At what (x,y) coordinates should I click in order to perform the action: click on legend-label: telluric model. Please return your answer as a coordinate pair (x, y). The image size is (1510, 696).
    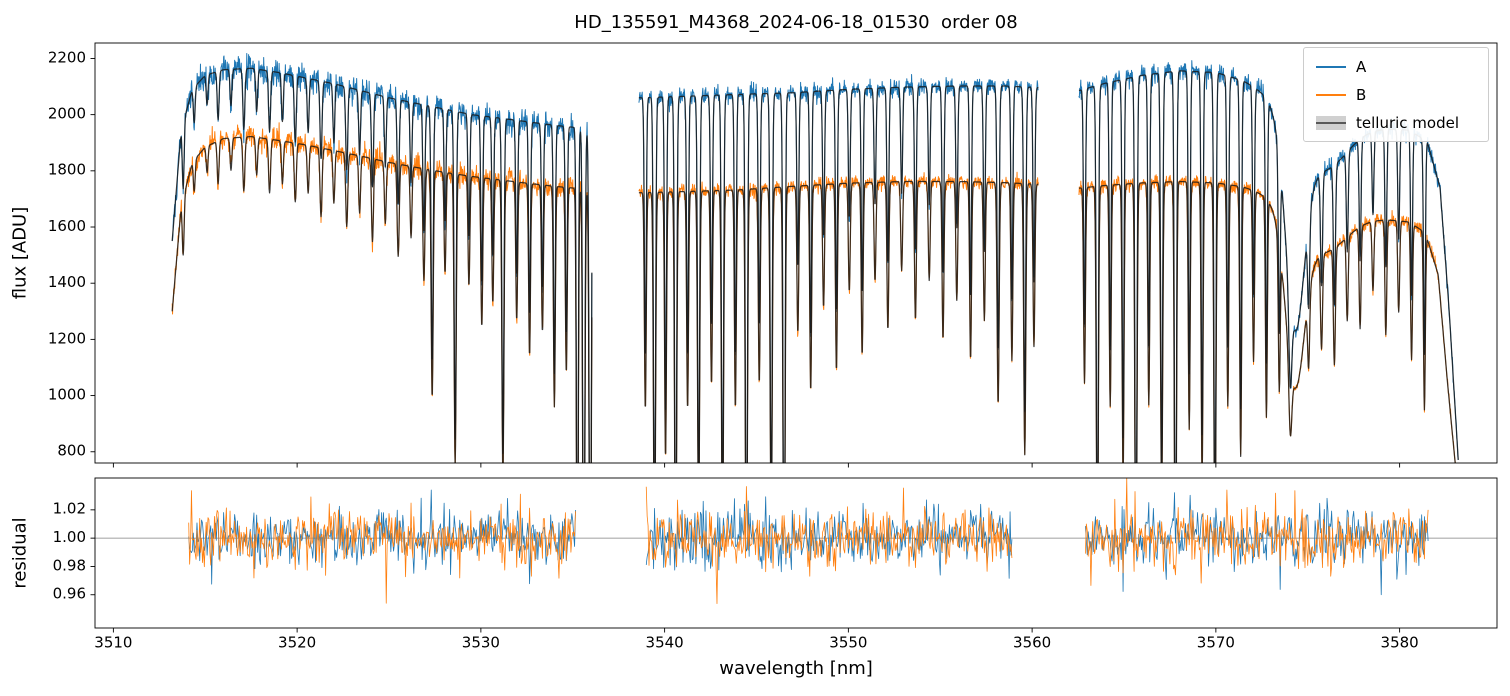
    Looking at the image, I should click on (1408, 122).